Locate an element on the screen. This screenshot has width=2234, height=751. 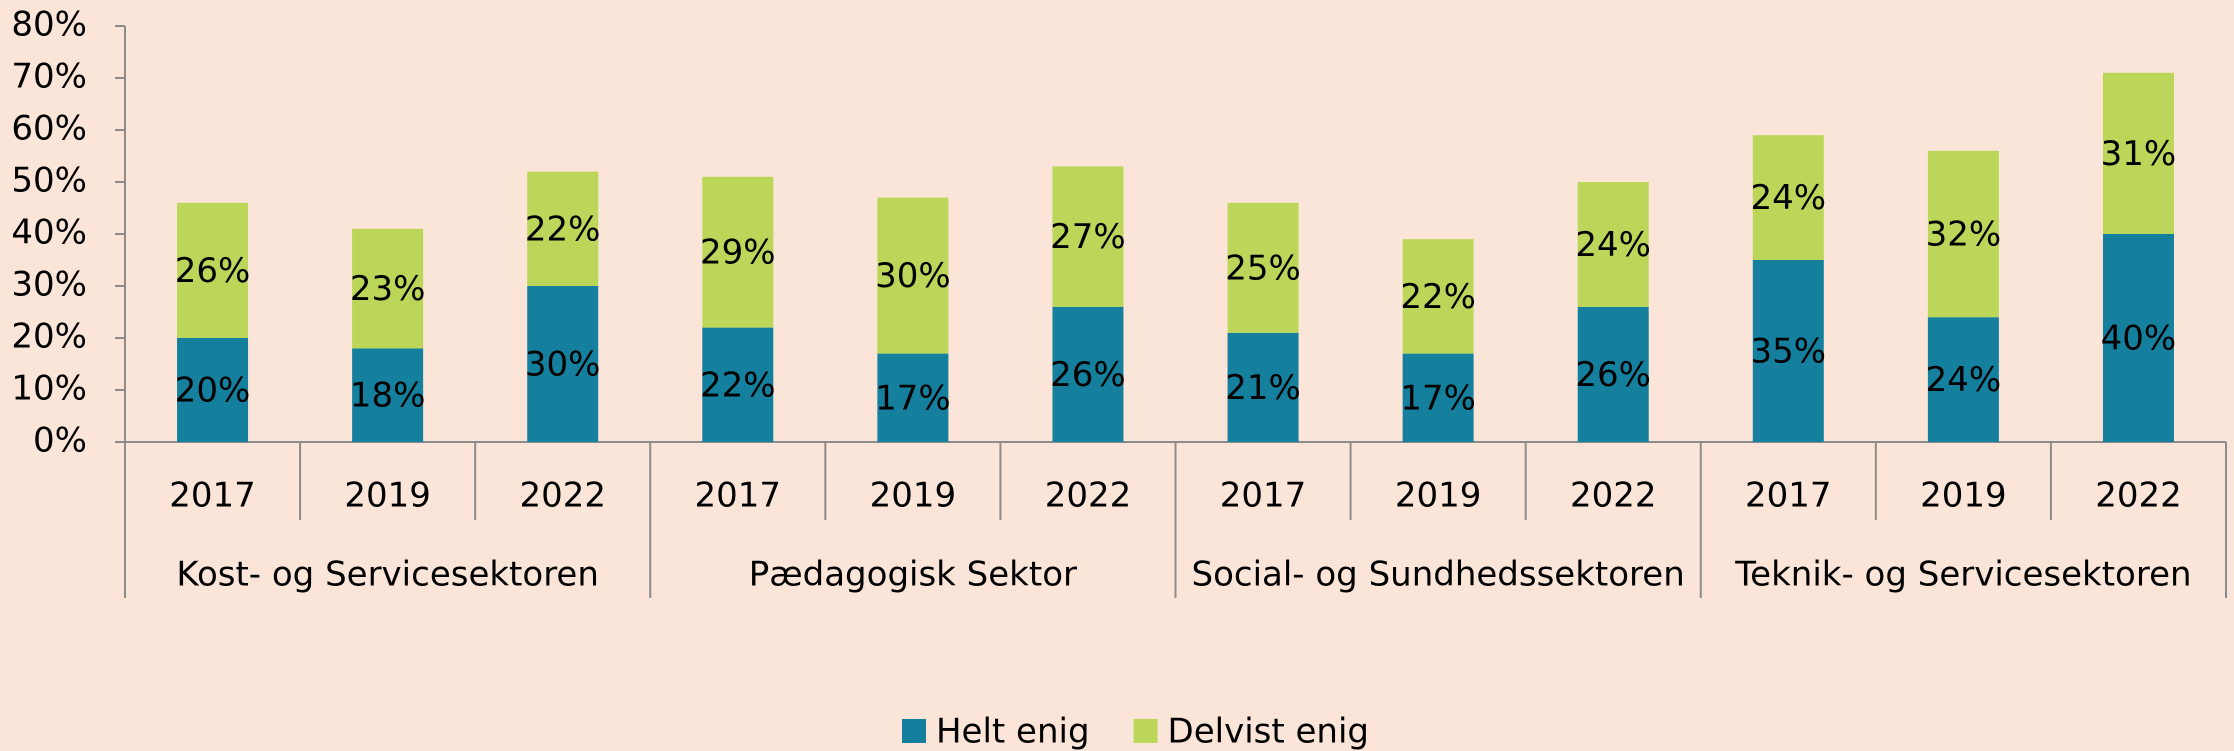
data-label: 20% is located at coordinates (213, 391).